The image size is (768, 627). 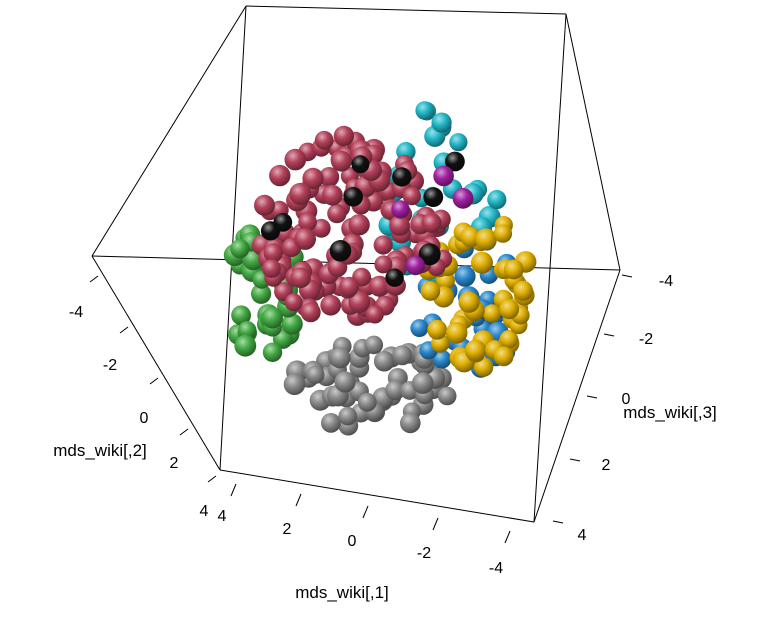 I want to click on z-tick-label: 0, so click(x=626, y=399).